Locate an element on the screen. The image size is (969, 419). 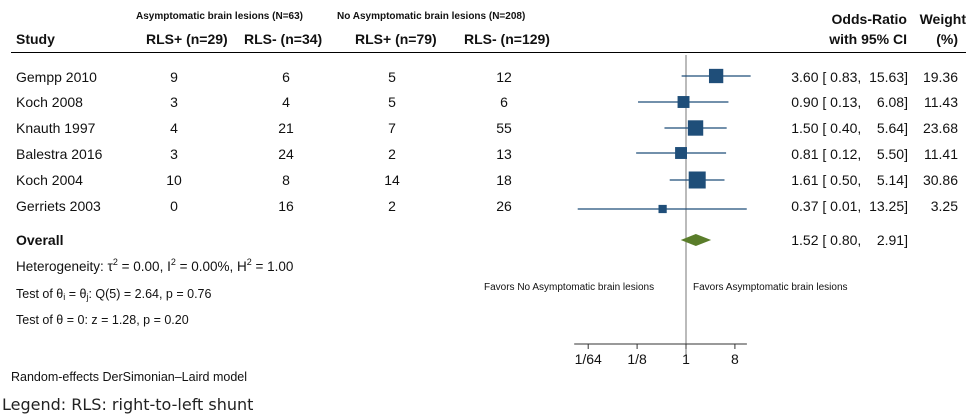
study-name: Koch 2004 is located at coordinates (49, 180).